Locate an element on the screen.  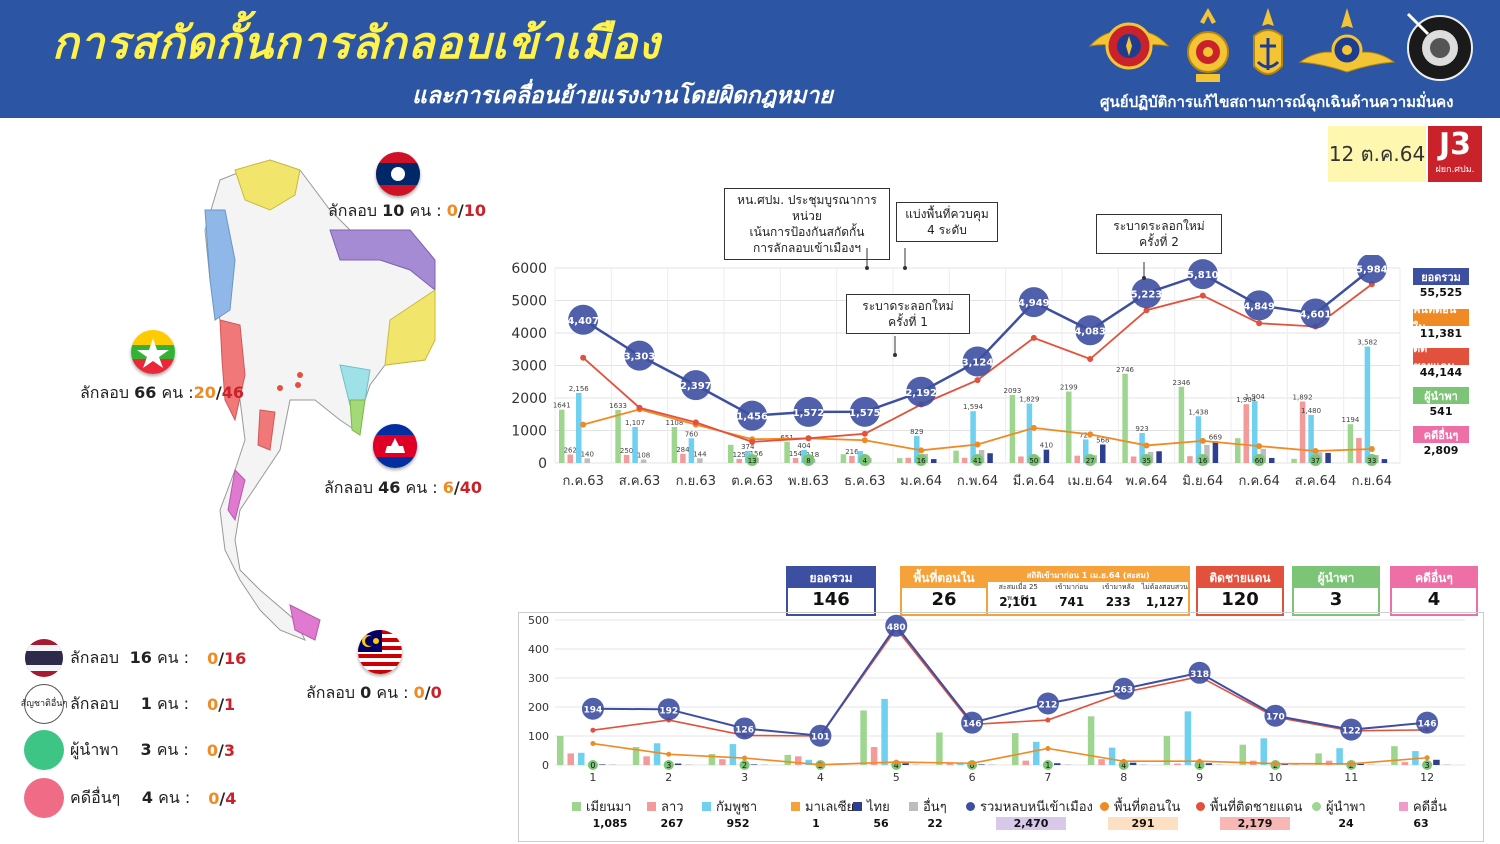
detail-v4: 1,127 is located at coordinates (1164, 602).